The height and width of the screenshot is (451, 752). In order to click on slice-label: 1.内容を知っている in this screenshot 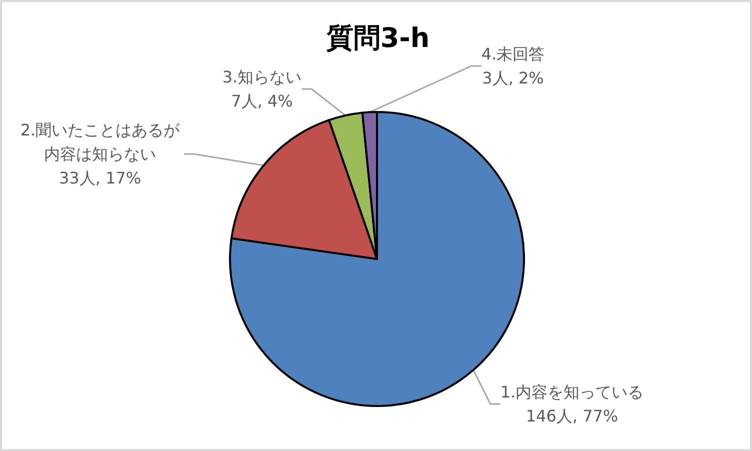, I will do `click(572, 392)`.